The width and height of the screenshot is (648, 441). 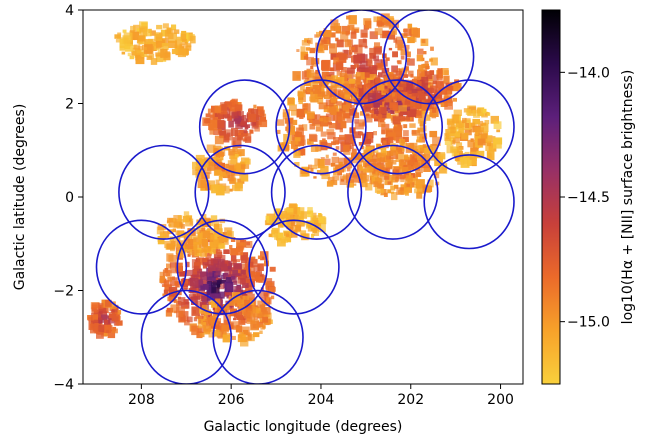 What do you see at coordinates (402, 170) in the screenshot?
I see `emission-region` at bounding box center [402, 170].